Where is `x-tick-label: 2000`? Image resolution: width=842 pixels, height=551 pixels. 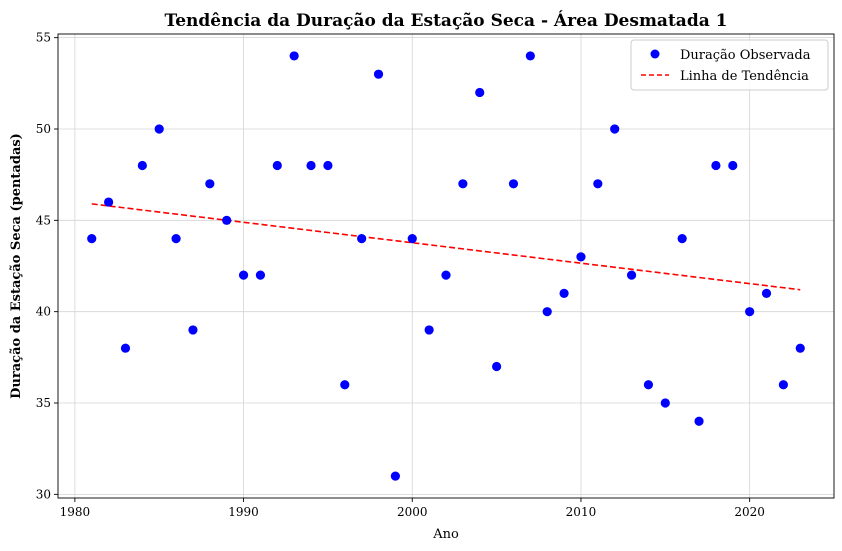
x-tick-label: 2000 is located at coordinates (412, 512).